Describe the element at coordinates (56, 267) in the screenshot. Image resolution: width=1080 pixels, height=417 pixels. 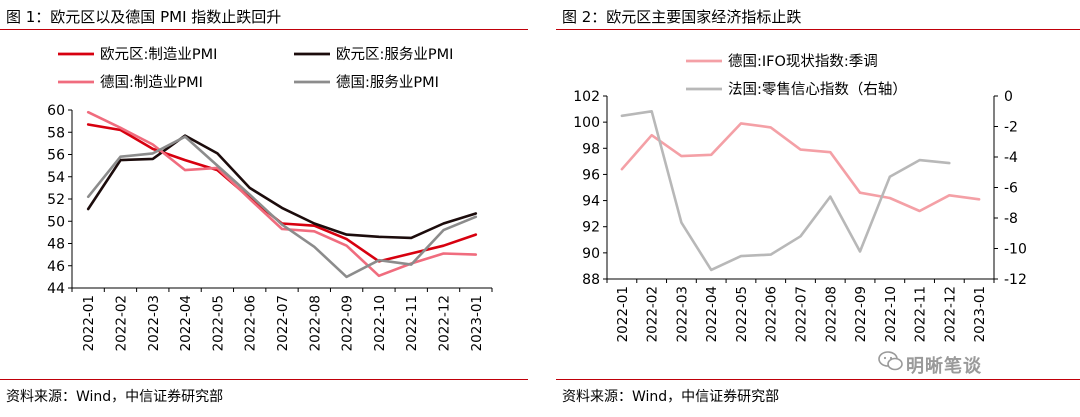
I see `left-ytick-label: 46` at that location.